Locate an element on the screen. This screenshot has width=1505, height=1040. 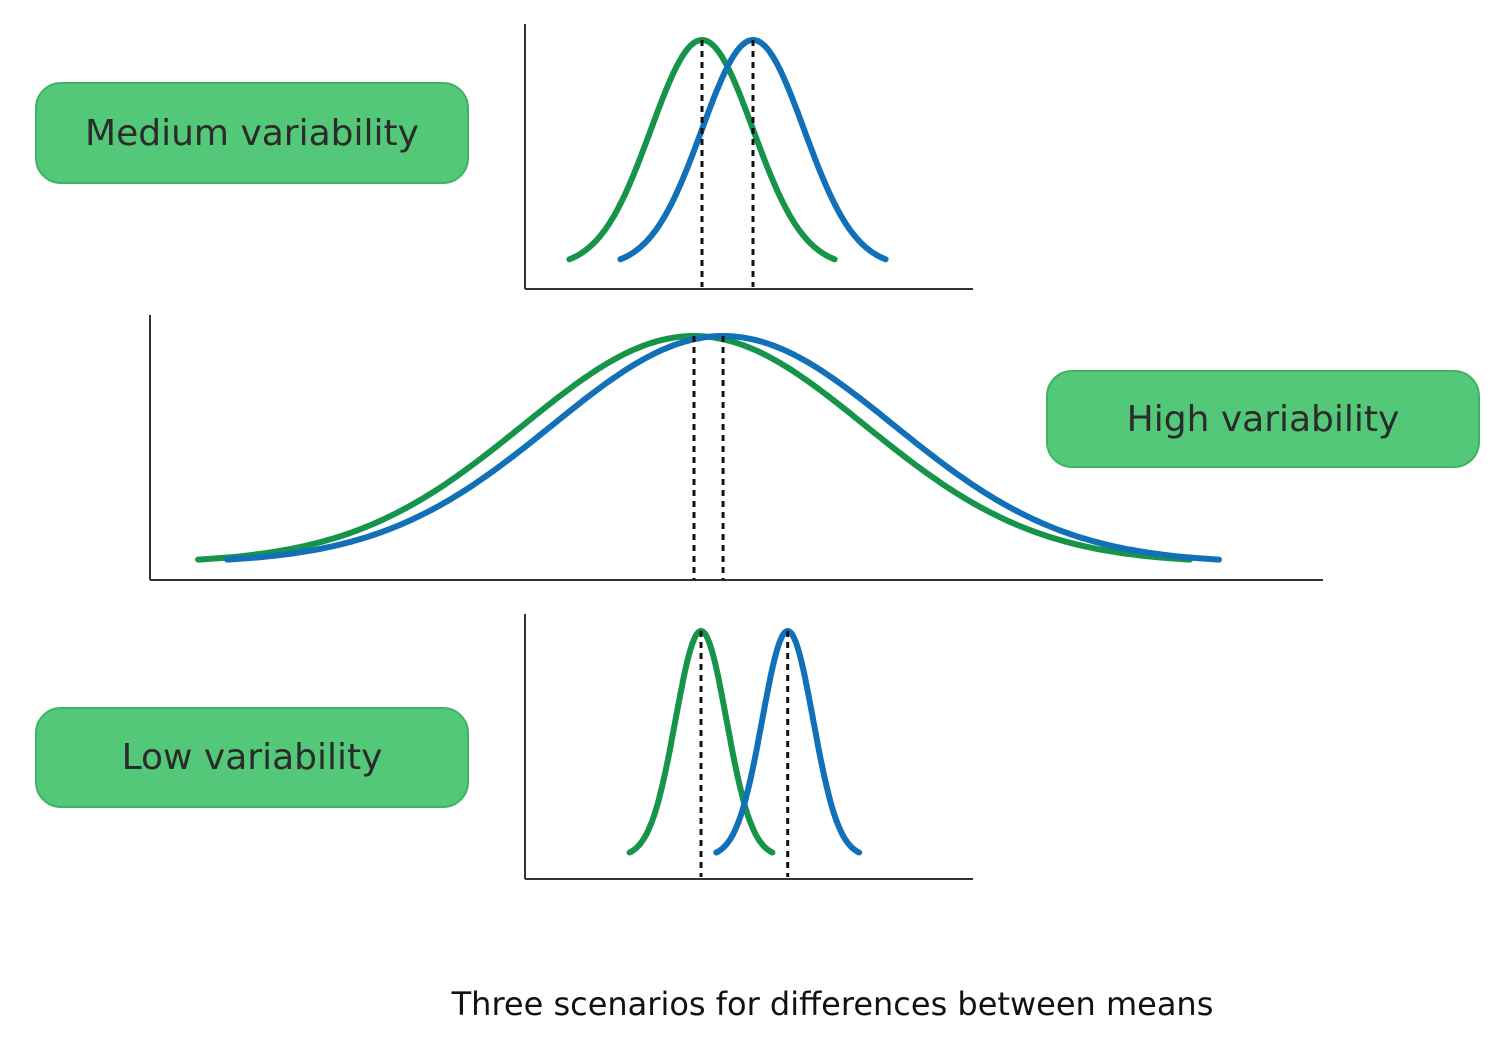
high-variability-label: High variability is located at coordinates (1263, 419).